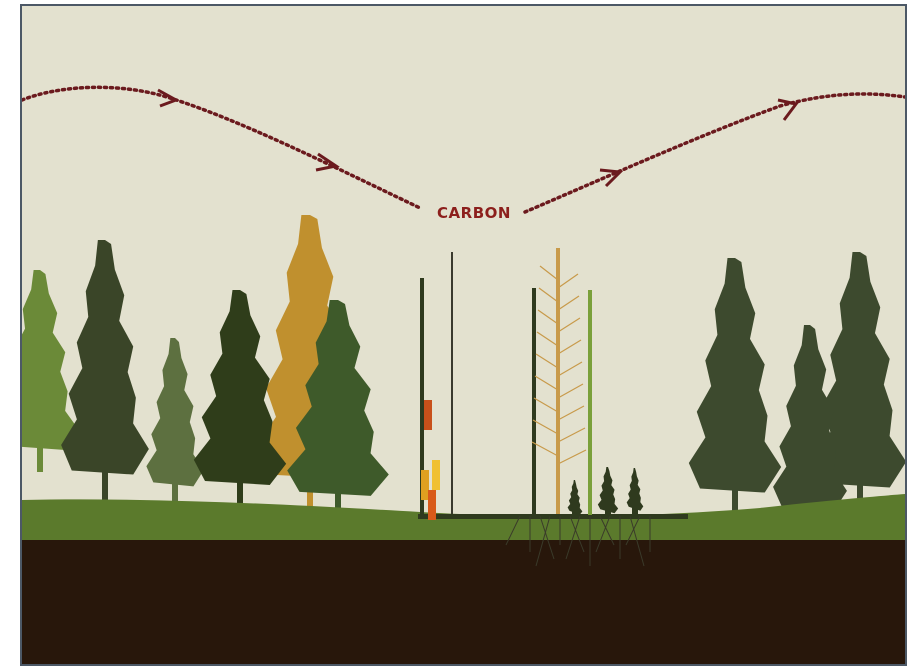 This screenshot has width=920, height=668. Describe the element at coordinates (222, 147) in the screenshot. I see `carbon-flow-left` at that location.